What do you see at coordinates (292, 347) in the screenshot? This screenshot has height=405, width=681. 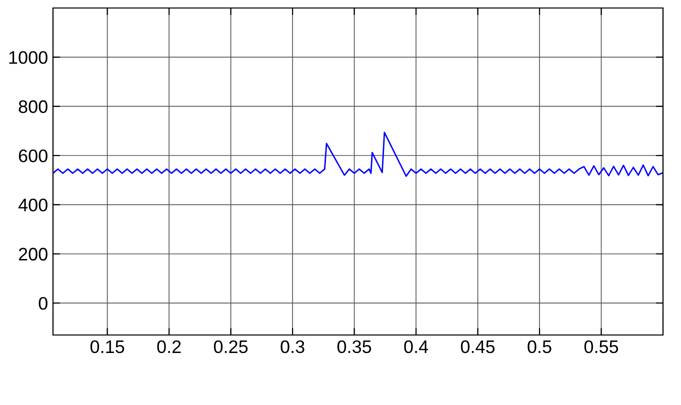 I see `x-tick-label: 0.3` at bounding box center [292, 347].